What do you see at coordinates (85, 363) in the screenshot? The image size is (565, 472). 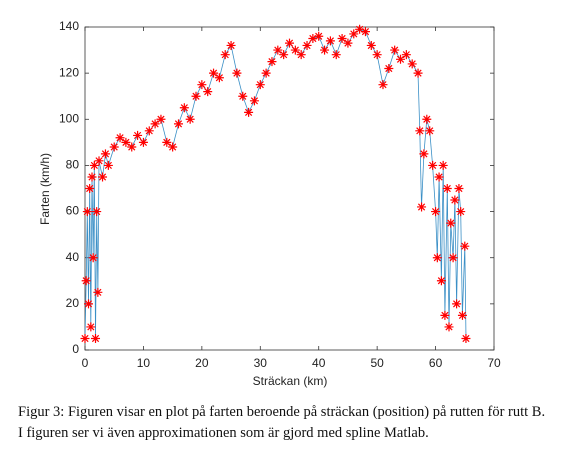 I see `x-tick-label: 0` at bounding box center [85, 363].